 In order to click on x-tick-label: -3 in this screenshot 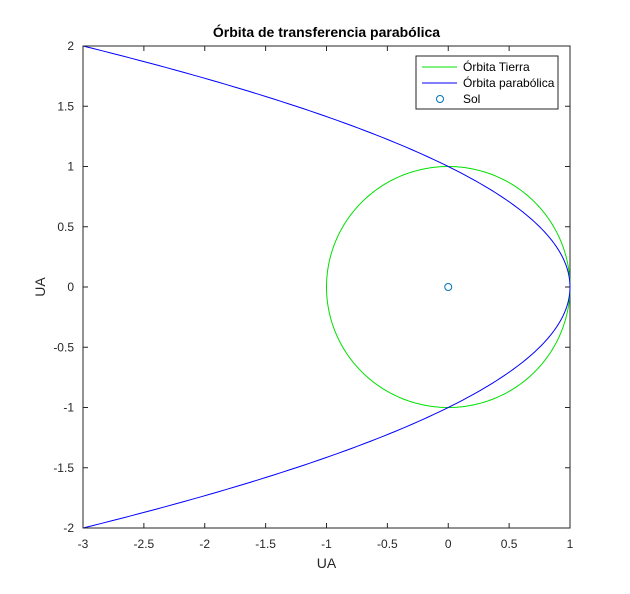, I will do `click(83, 544)`.